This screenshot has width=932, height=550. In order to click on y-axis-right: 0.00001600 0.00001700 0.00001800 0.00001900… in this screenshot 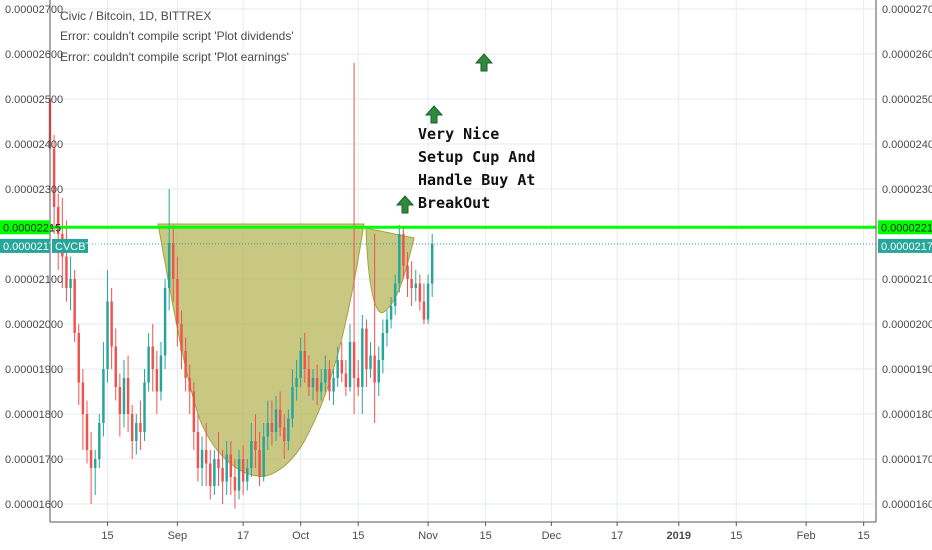, I will do `click(907, 257)`.